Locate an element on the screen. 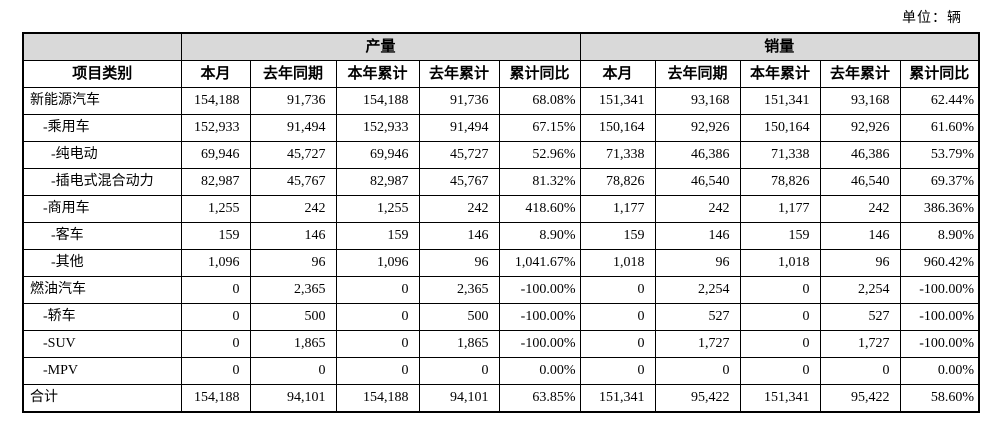  value-cell: 96 is located at coordinates (697, 263).